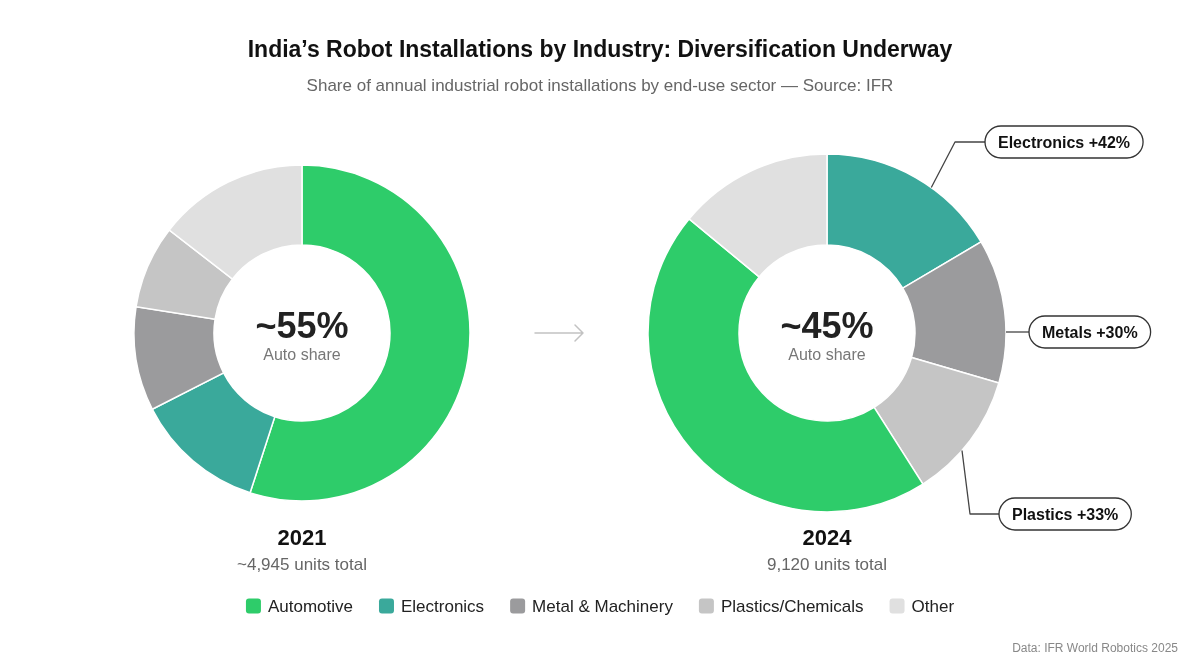  I want to click on text: Data: IFR World Robotics 2025, so click(1095, 648).